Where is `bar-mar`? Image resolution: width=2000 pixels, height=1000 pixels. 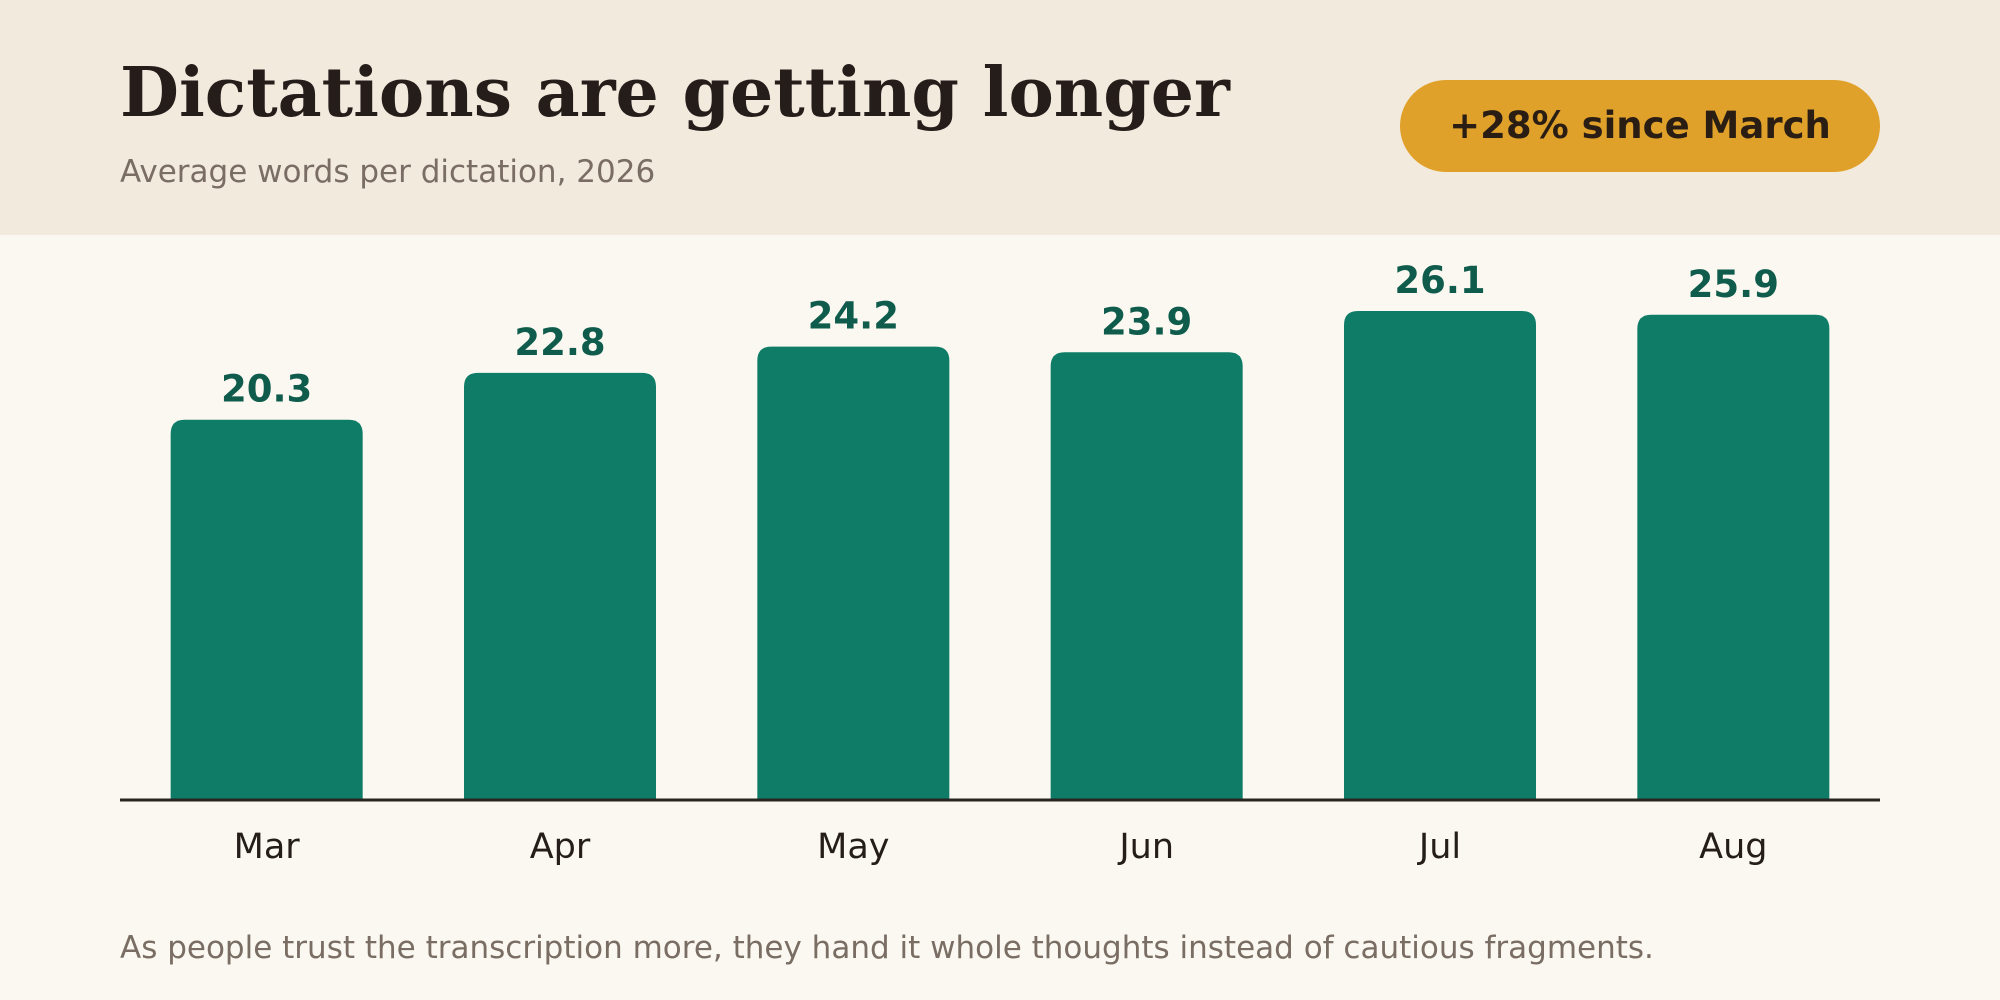 bar-mar is located at coordinates (266, 609).